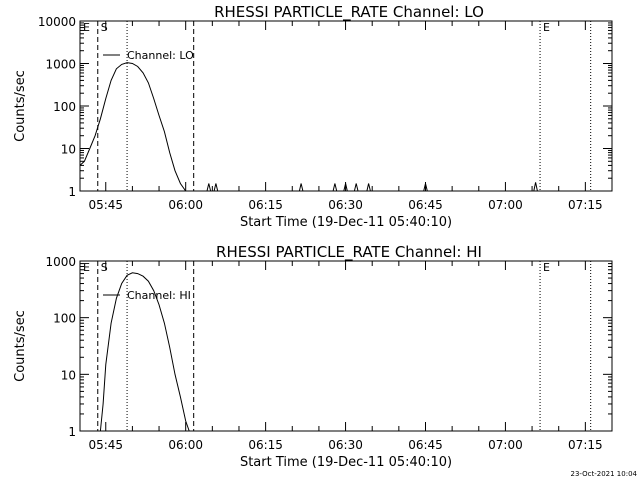  What do you see at coordinates (144, 352) in the screenshot?
I see `series-line` at bounding box center [144, 352].